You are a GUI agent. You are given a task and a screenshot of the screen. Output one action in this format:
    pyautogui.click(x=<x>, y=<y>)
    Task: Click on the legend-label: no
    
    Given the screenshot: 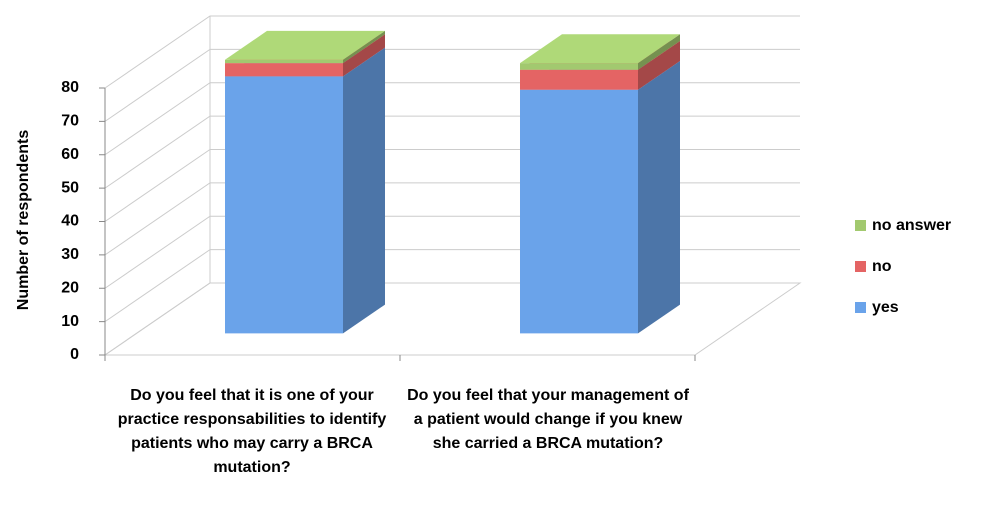 What is the action you would take?
    pyautogui.click(x=882, y=266)
    